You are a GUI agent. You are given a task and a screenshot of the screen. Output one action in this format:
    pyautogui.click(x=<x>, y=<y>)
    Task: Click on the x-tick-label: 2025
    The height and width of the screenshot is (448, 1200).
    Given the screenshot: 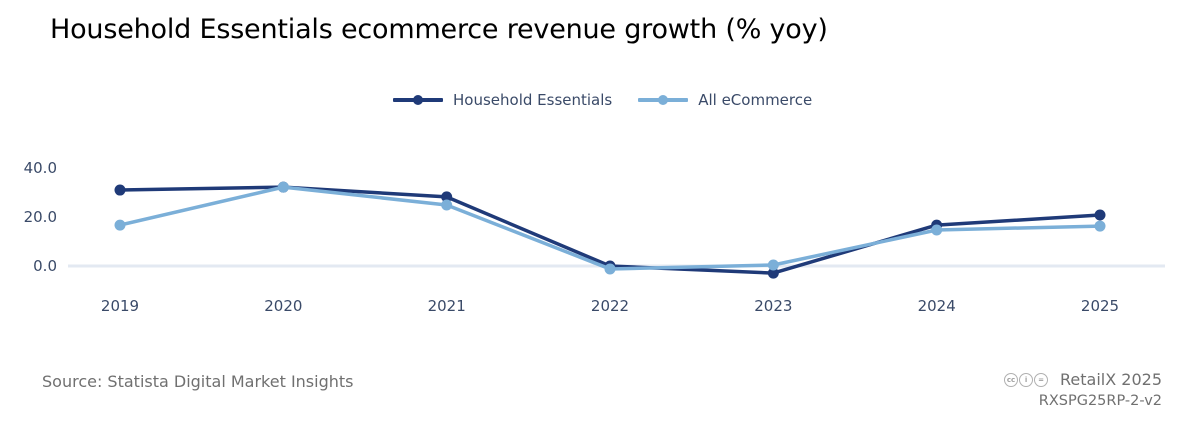 What is the action you would take?
    pyautogui.click(x=1100, y=306)
    